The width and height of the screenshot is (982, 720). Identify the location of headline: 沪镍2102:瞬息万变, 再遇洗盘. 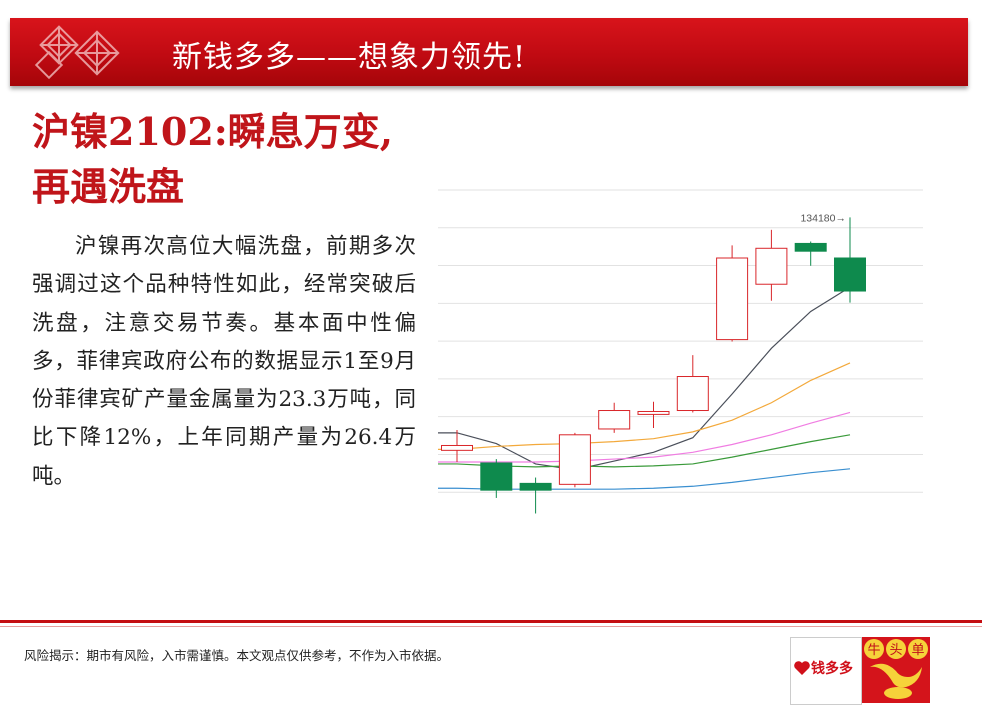
(212, 159).